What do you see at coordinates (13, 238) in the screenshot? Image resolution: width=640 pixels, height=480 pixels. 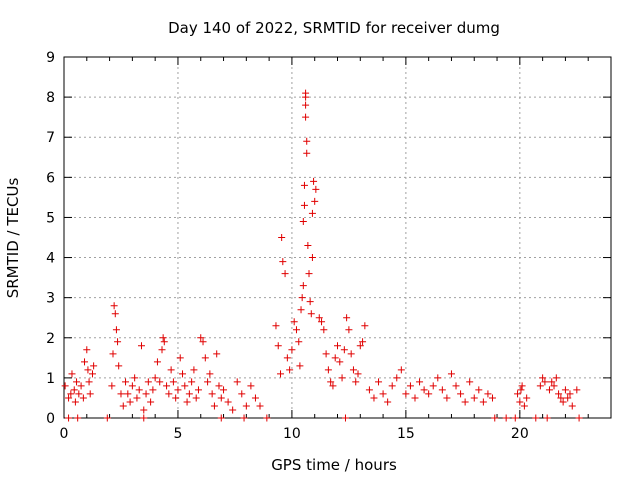 I see `y-axis-label: SRMTID / TECUs` at bounding box center [13, 238].